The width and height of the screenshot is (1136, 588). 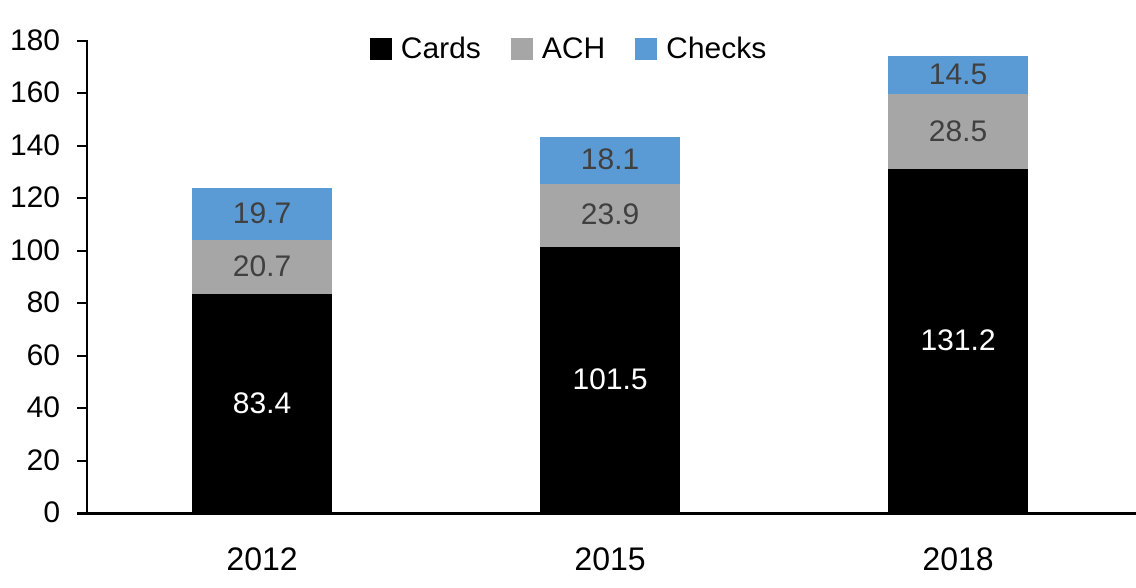 I want to click on legend-label-checks: Checks, so click(x=716, y=48).